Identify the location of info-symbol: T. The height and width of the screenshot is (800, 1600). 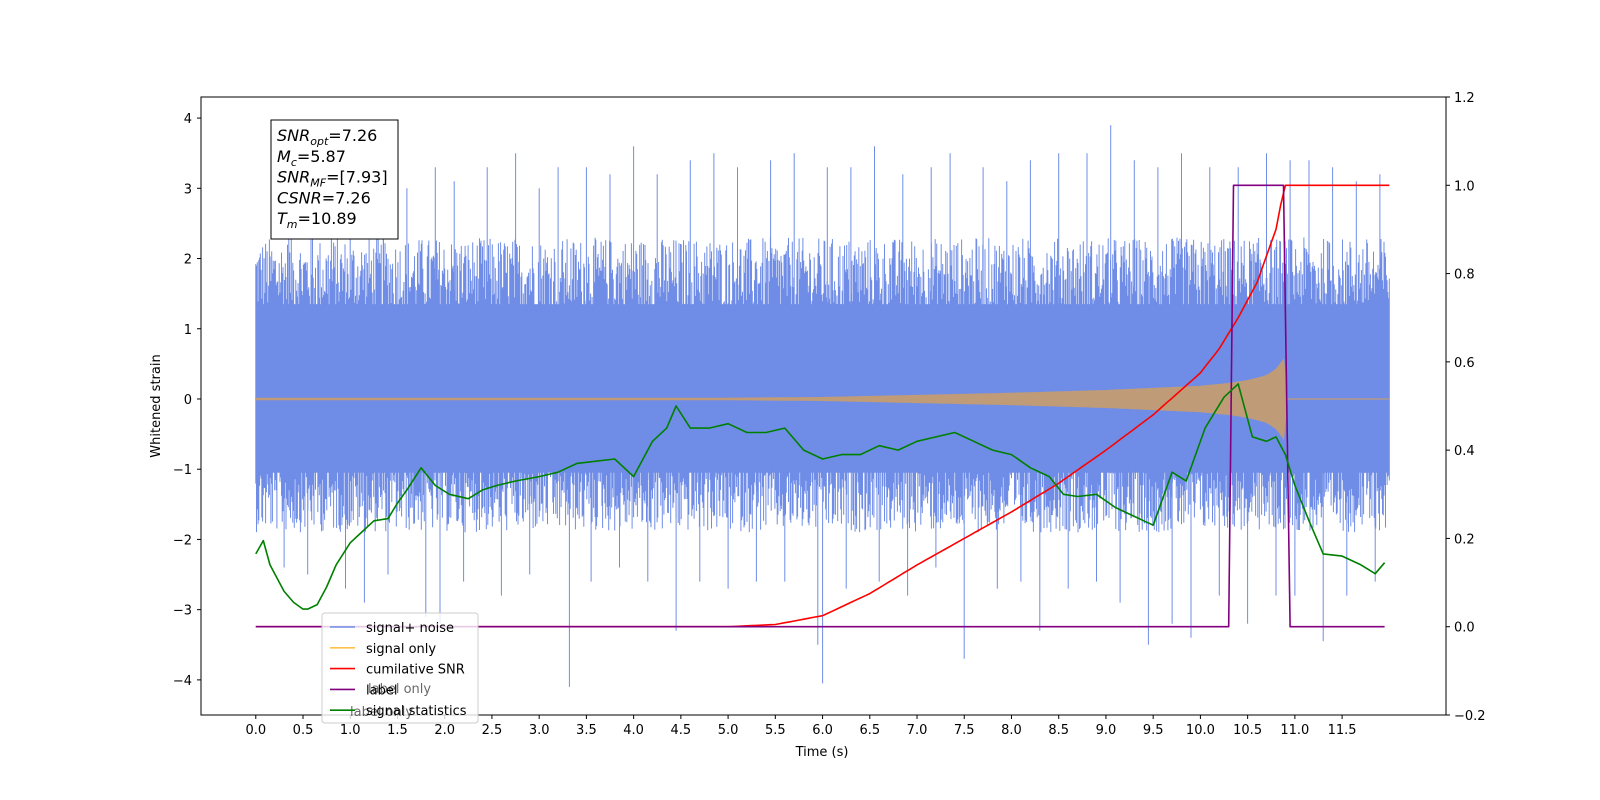
(282, 218).